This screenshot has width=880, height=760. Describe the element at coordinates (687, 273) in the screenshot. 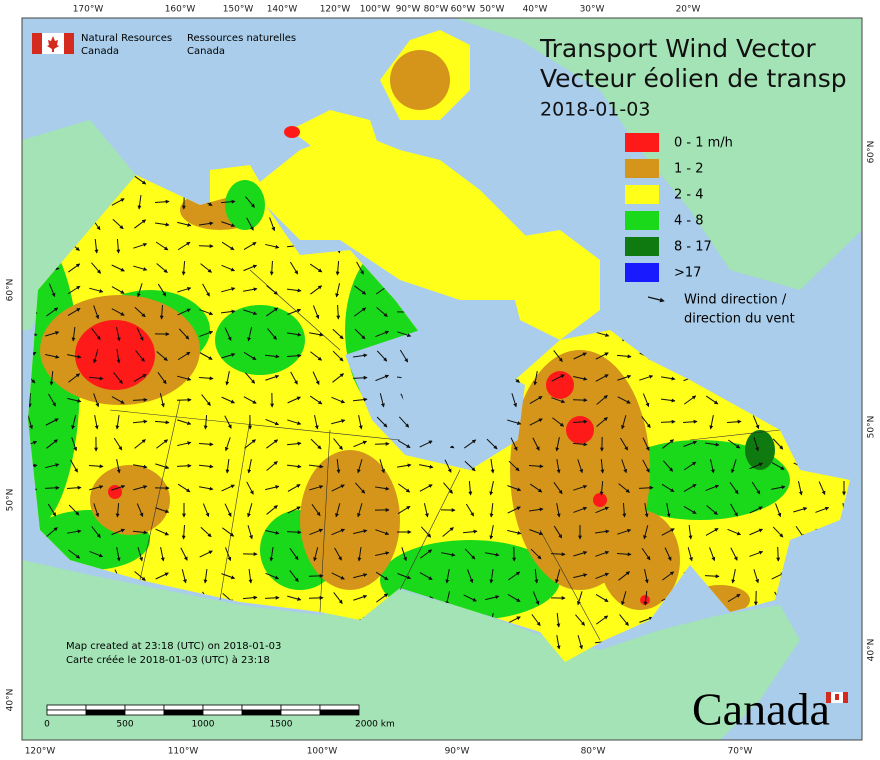

I see `legend-label: >17` at that location.